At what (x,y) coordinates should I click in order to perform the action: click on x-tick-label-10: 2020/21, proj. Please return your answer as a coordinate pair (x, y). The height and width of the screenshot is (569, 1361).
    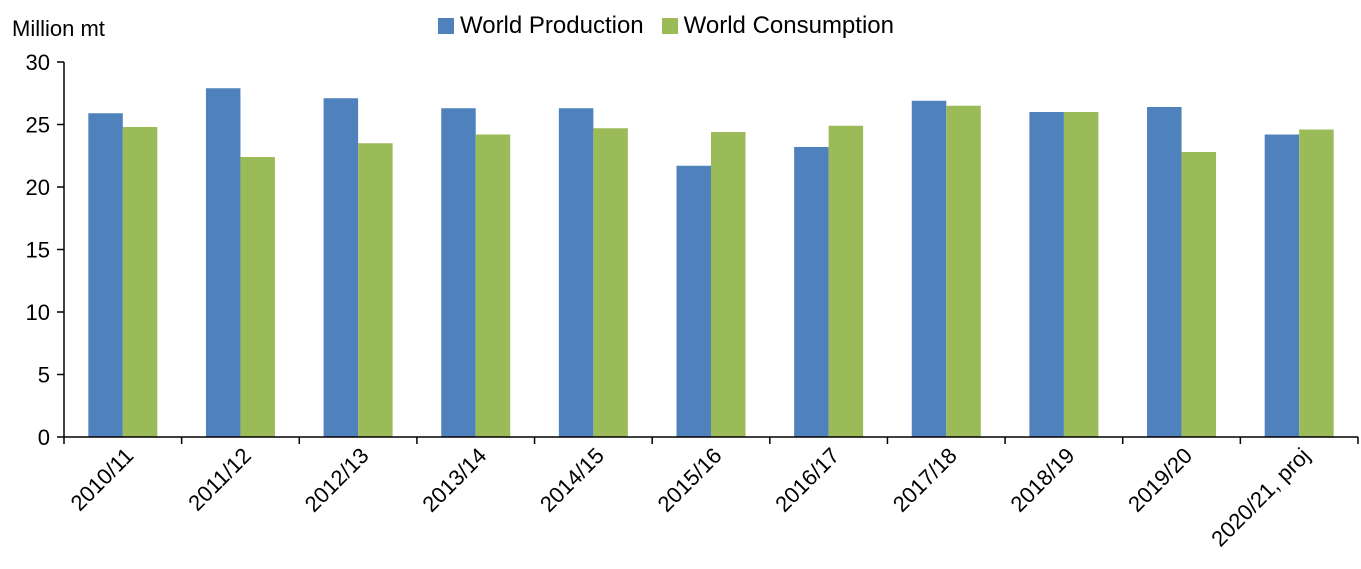
    Looking at the image, I should click on (1260, 497).